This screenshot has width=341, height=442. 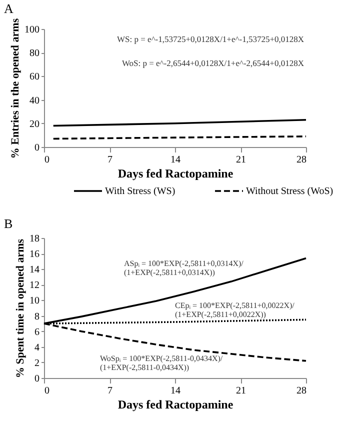 What do you see at coordinates (8, 223) in the screenshot?
I see `chart-title: B` at bounding box center [8, 223].